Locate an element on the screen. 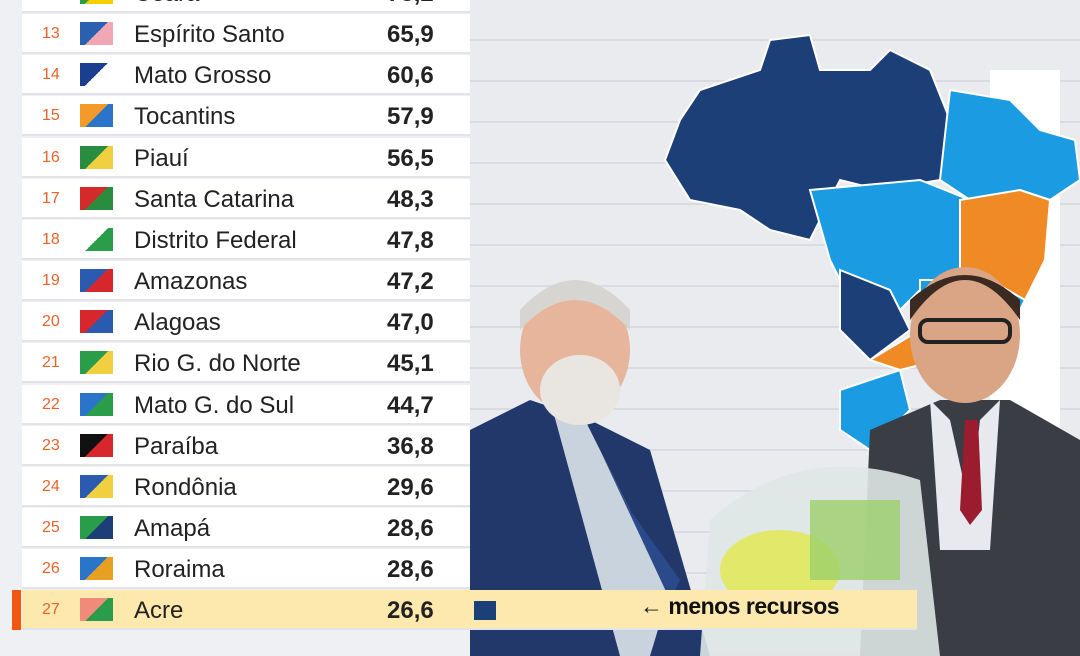 The height and width of the screenshot is (656, 1080). state-value: 57,9 is located at coordinates (410, 117).